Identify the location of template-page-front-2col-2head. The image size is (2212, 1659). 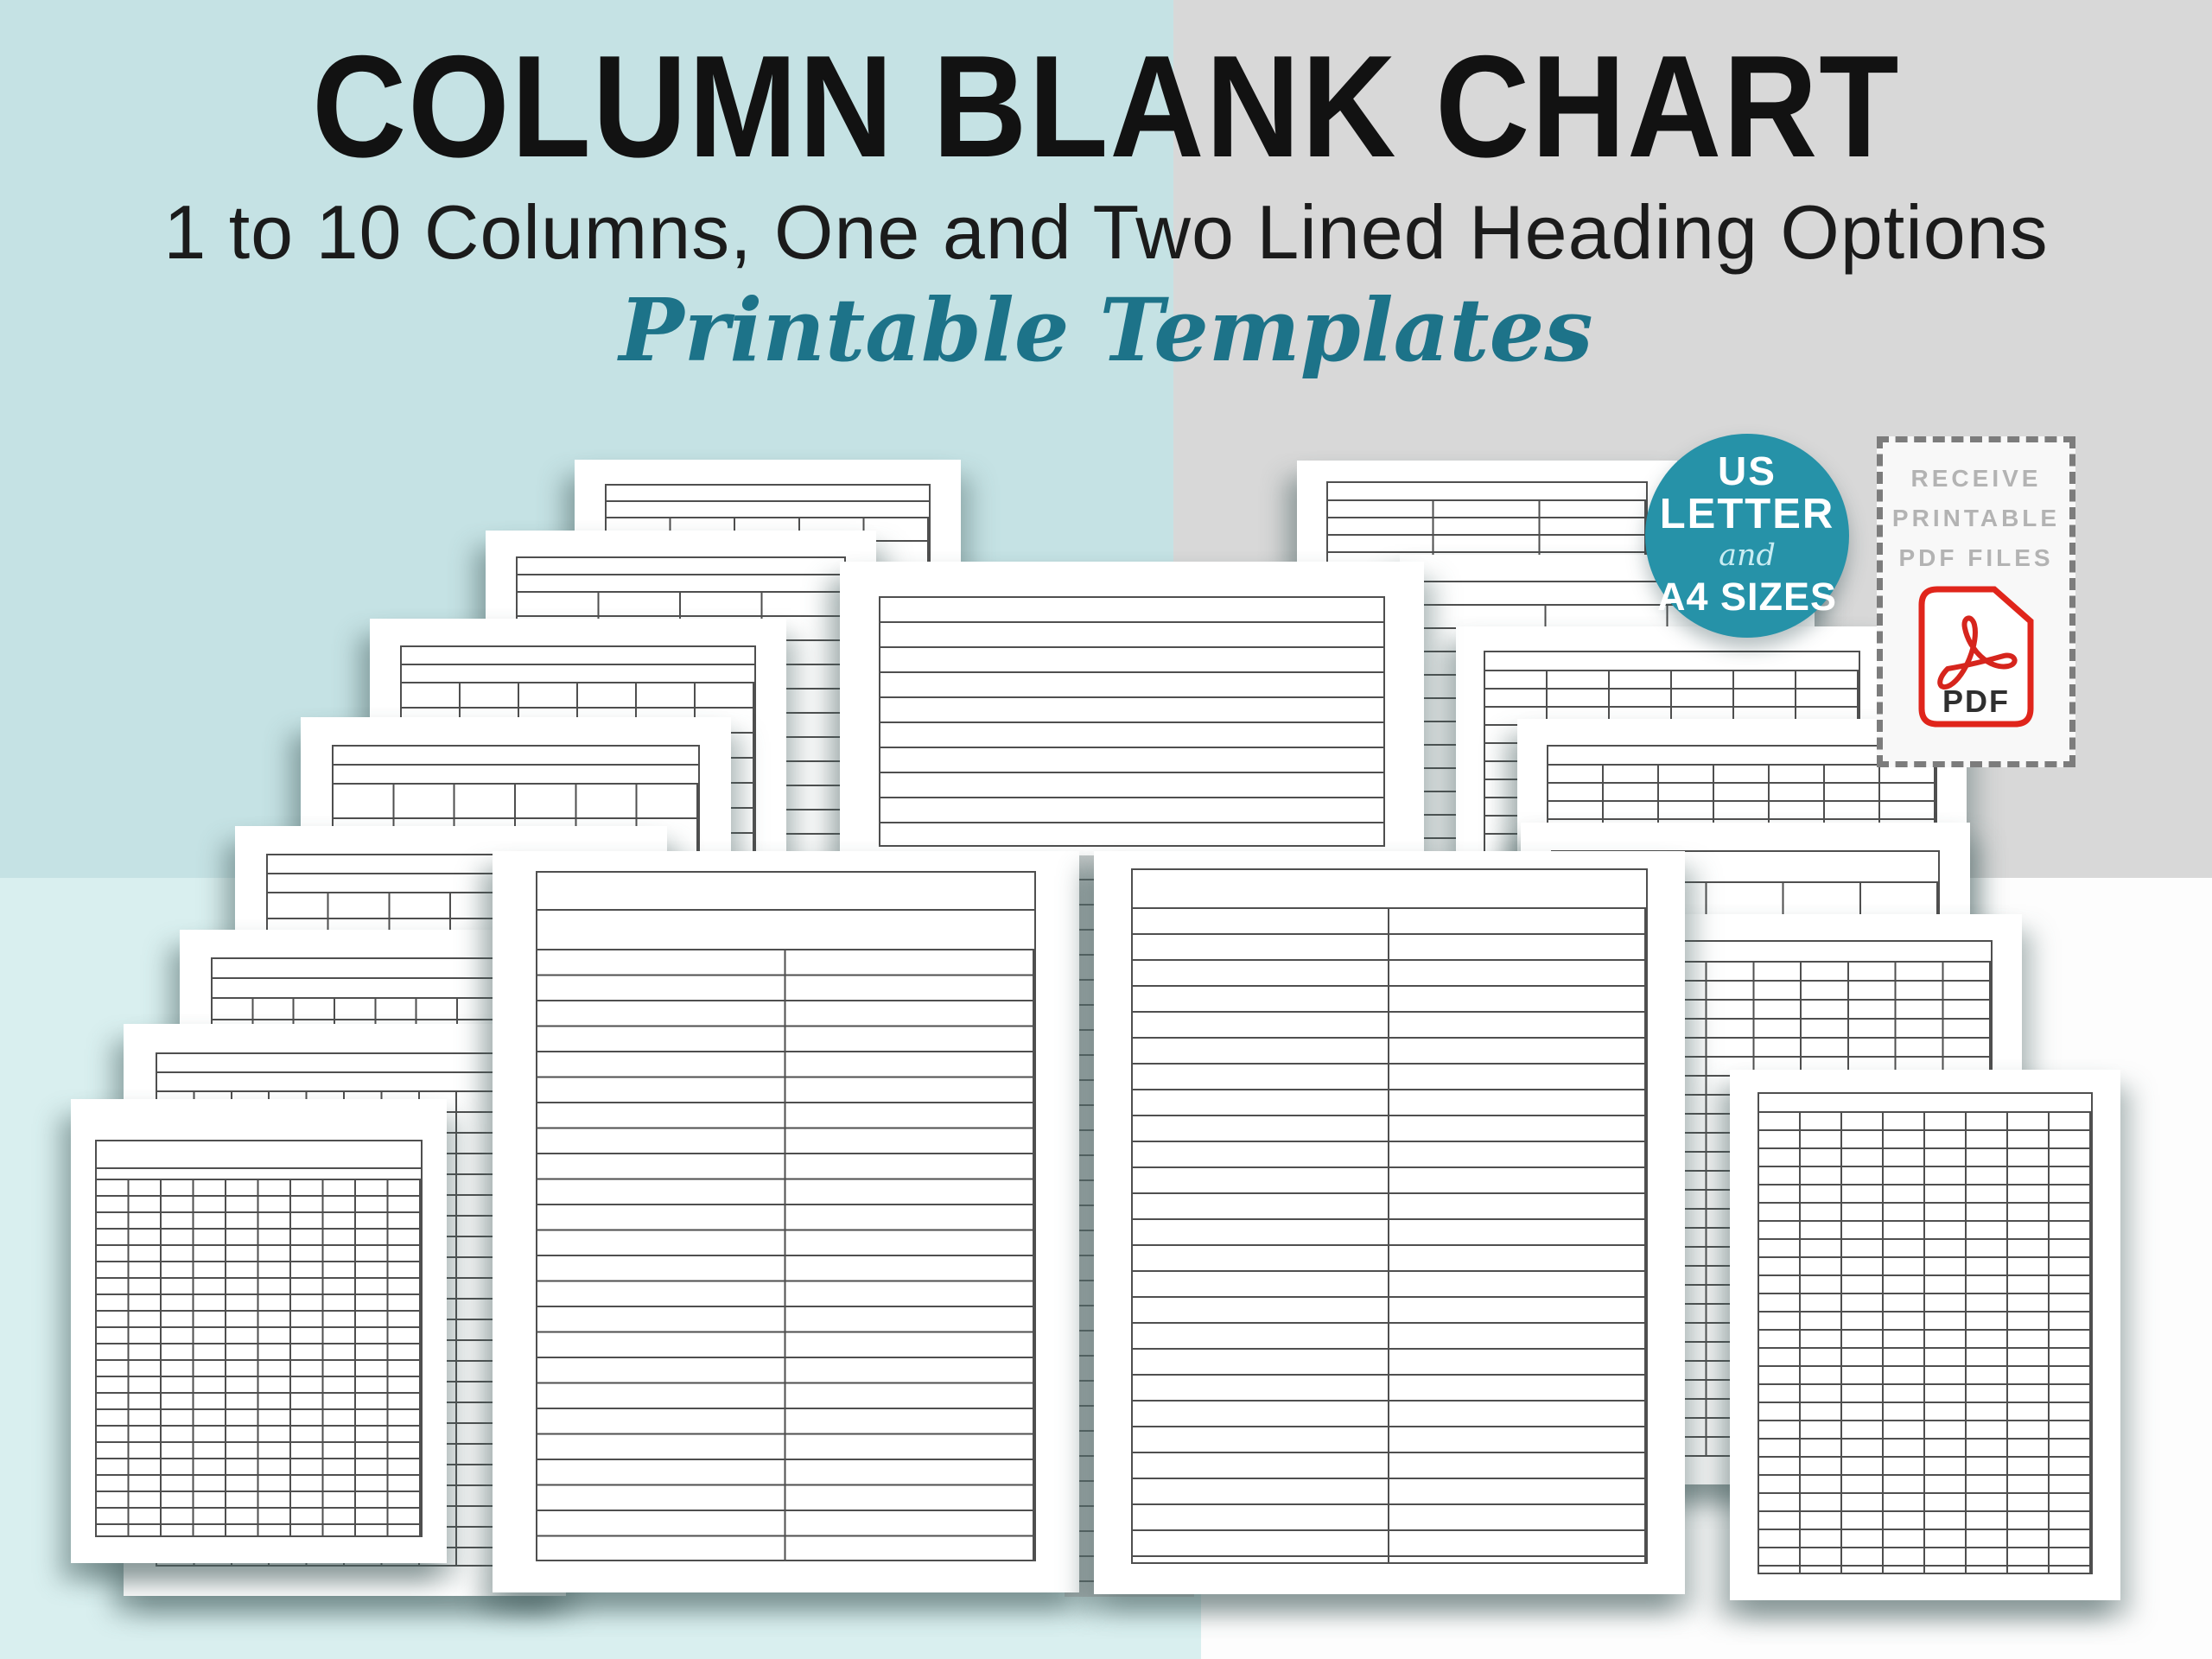
(786, 1221).